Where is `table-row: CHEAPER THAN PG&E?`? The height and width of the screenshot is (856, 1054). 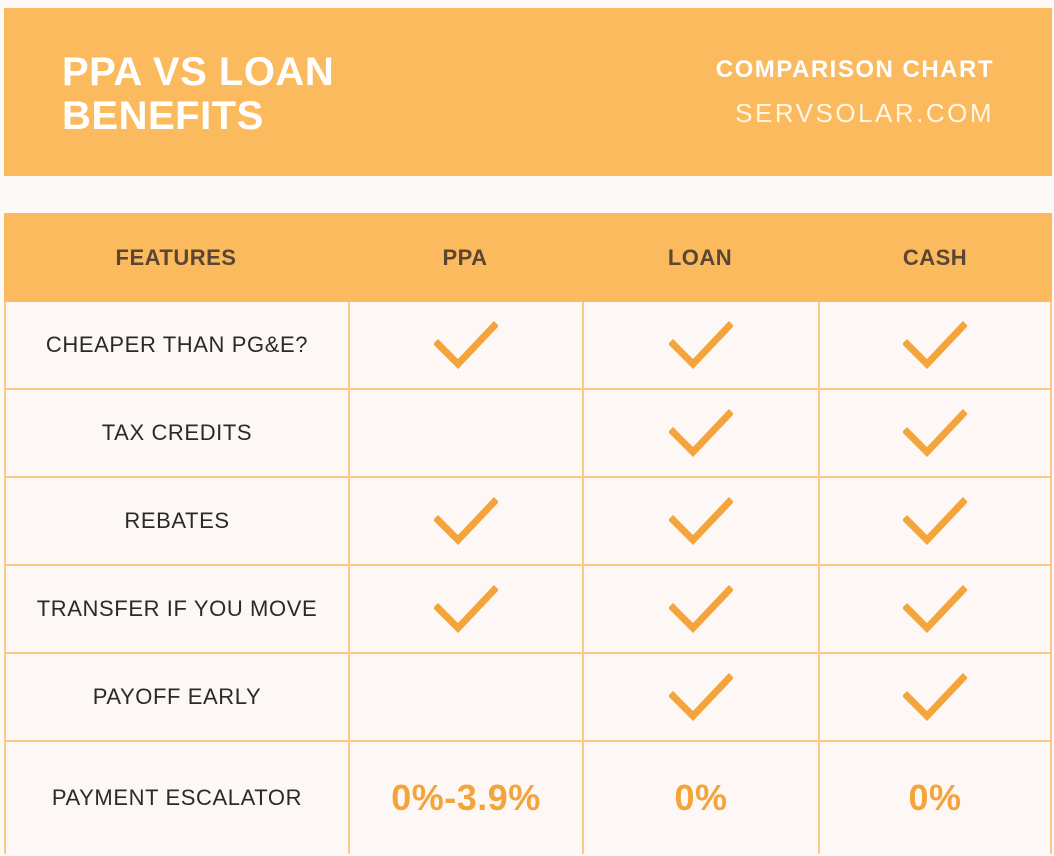 table-row: CHEAPER THAN PG&E? is located at coordinates (528, 346).